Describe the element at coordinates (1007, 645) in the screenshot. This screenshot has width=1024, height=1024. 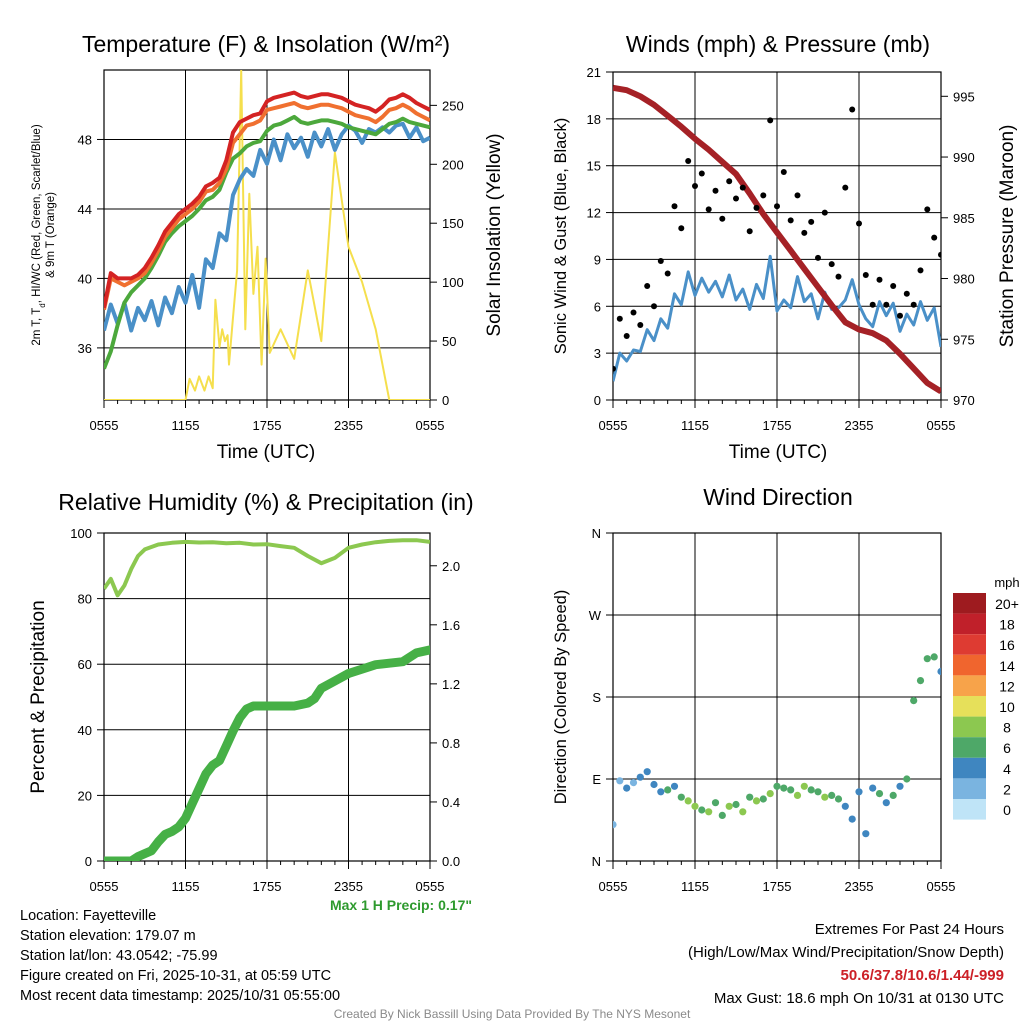
I see `legend-label: 16` at that location.